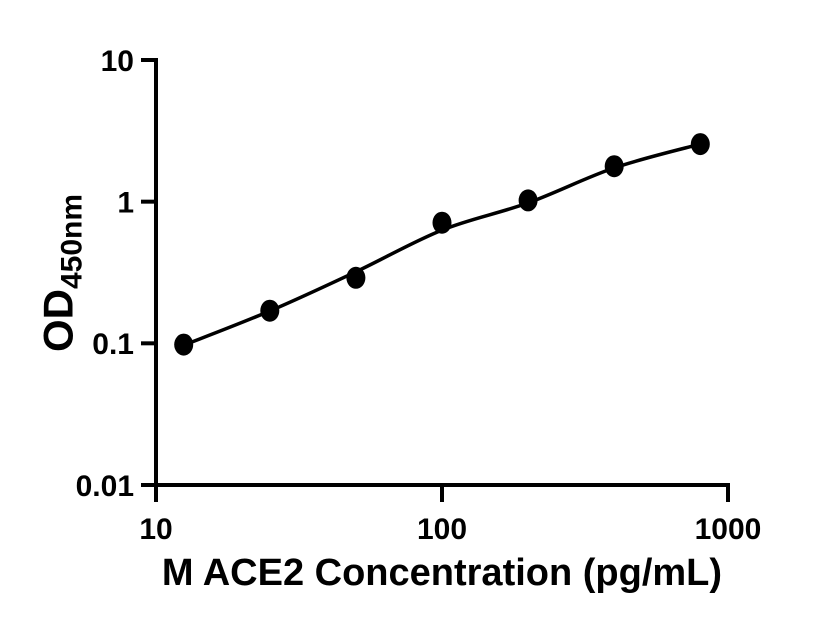  Describe the element at coordinates (442, 529) in the screenshot. I see `x-tick-label: 100` at that location.